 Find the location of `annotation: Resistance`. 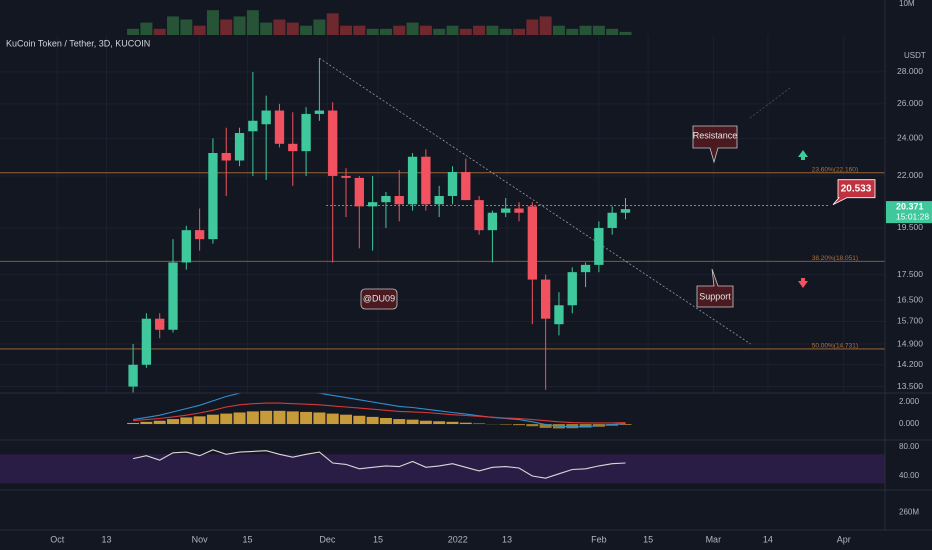

annotation: Resistance is located at coordinates (715, 135).